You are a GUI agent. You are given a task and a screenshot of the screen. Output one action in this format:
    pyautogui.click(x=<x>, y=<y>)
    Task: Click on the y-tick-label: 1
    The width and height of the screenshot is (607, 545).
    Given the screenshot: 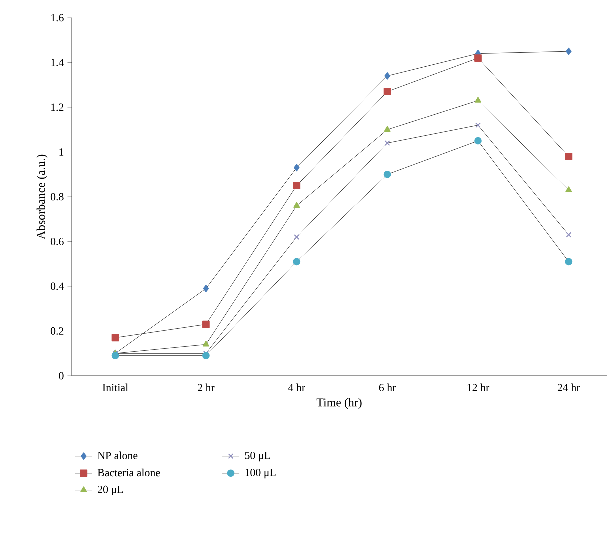 What is the action you would take?
    pyautogui.click(x=62, y=152)
    